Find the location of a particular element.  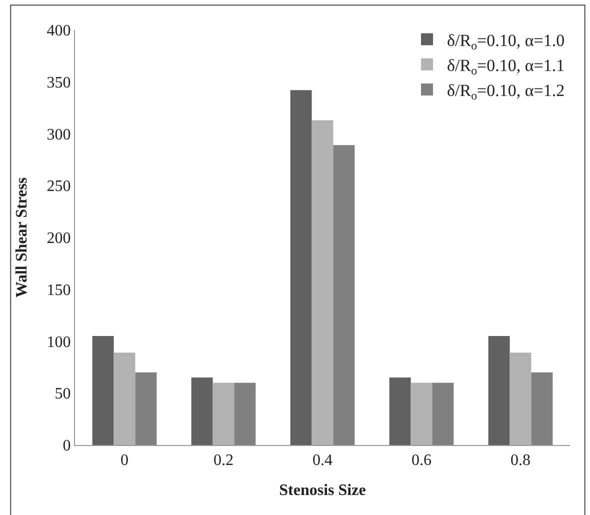

y-tick-label: 0 is located at coordinates (66, 446).